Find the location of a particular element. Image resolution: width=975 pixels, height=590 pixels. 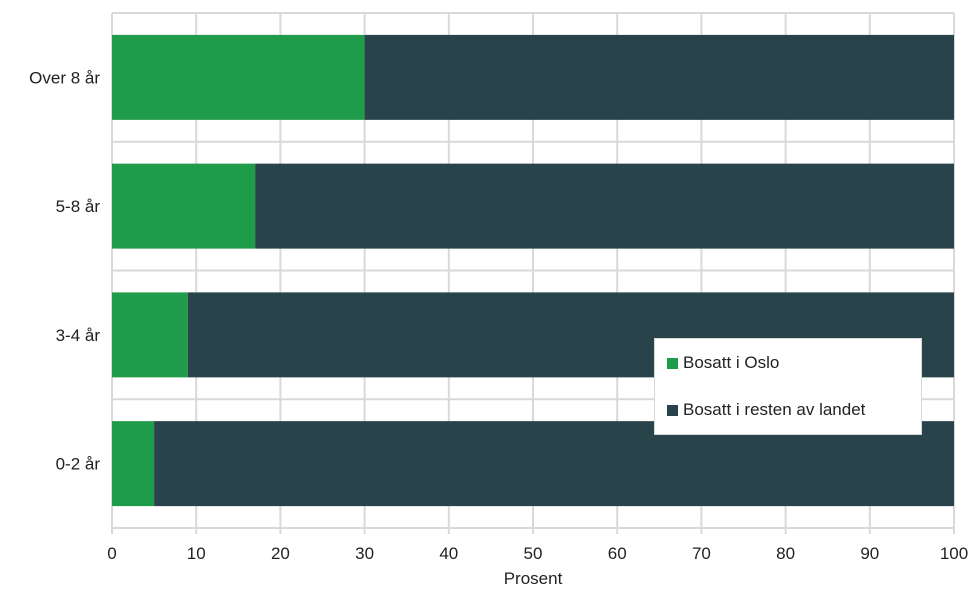

y-tick-labels: Over 8 år 5-8 år 3-4 år 0-2 år is located at coordinates (64, 270).